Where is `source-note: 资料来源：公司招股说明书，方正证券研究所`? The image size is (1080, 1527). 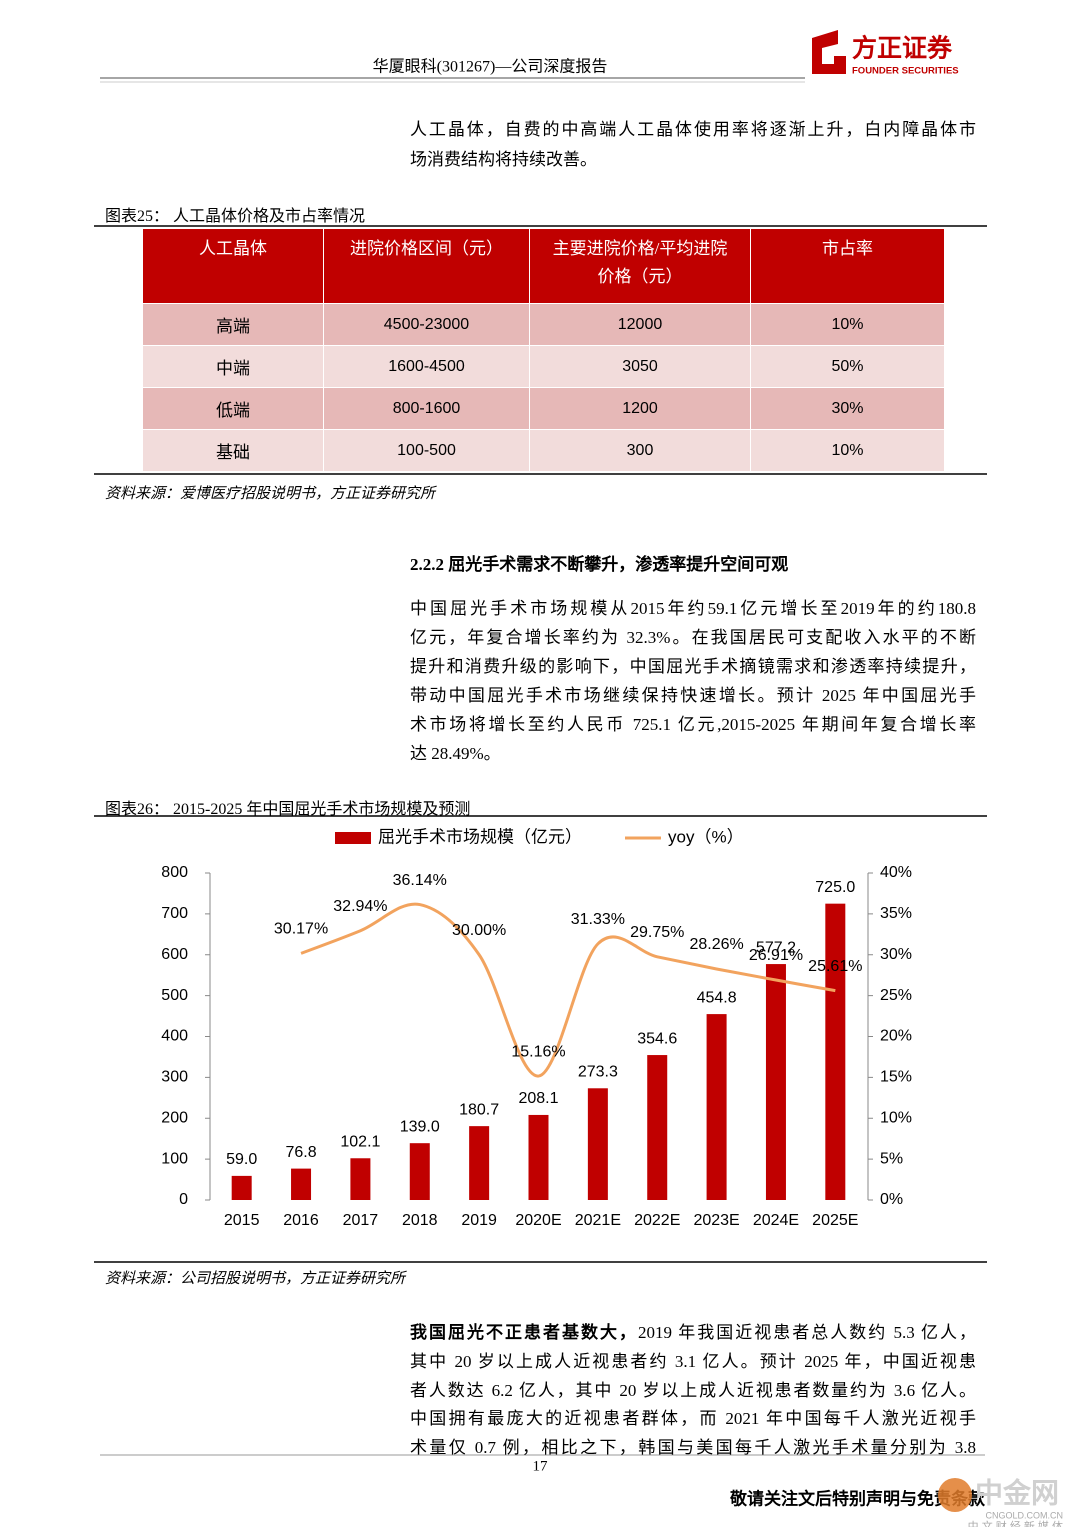 source-note: 资料来源：公司招股说明书，方正证券研究所 is located at coordinates (255, 1279).